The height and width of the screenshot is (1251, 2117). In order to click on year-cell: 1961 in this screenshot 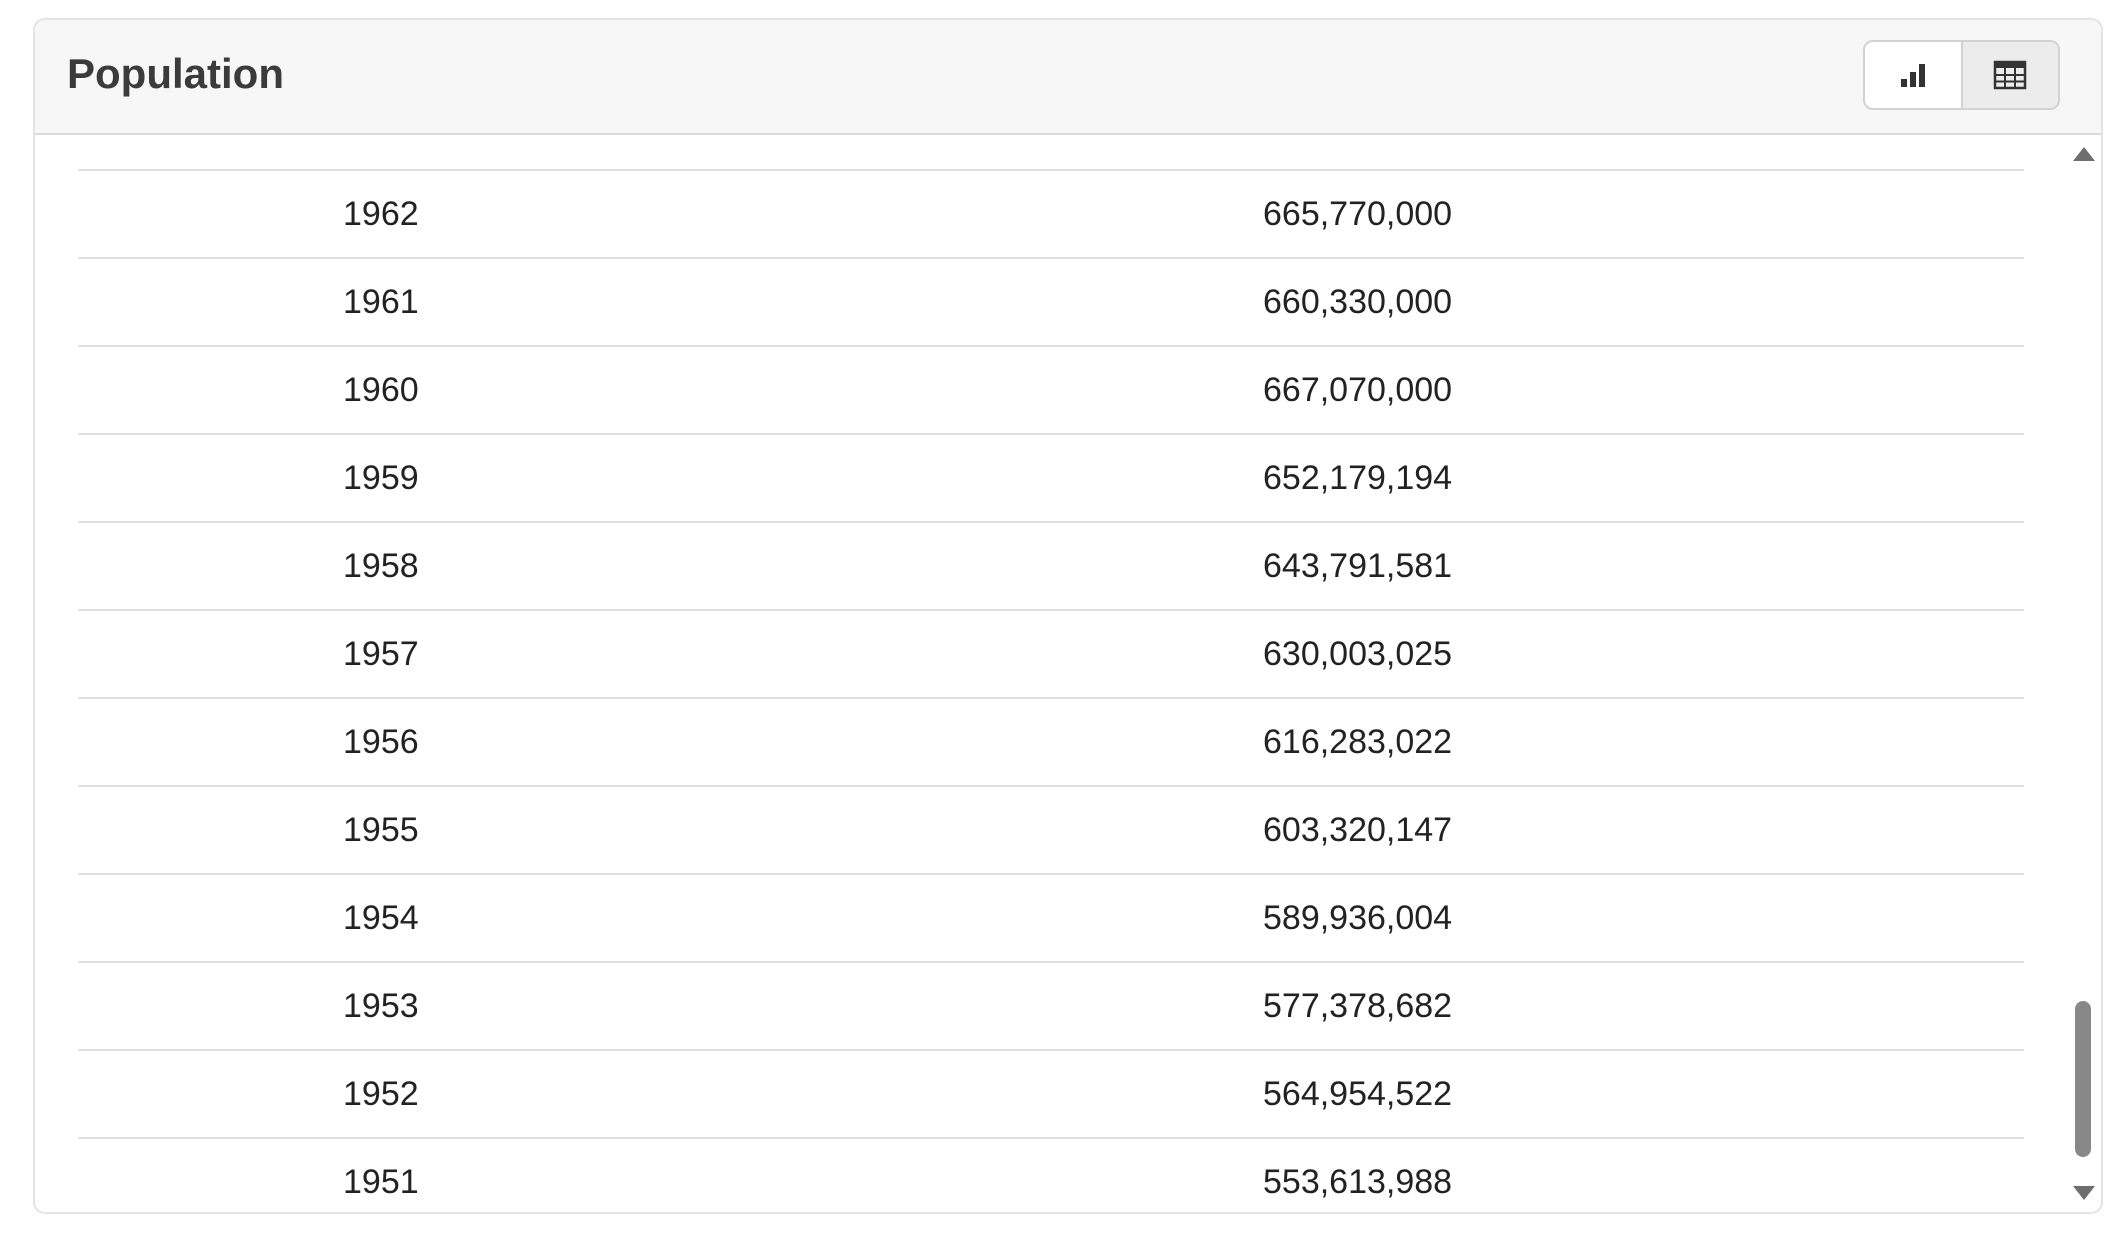, I will do `click(381, 302)`.